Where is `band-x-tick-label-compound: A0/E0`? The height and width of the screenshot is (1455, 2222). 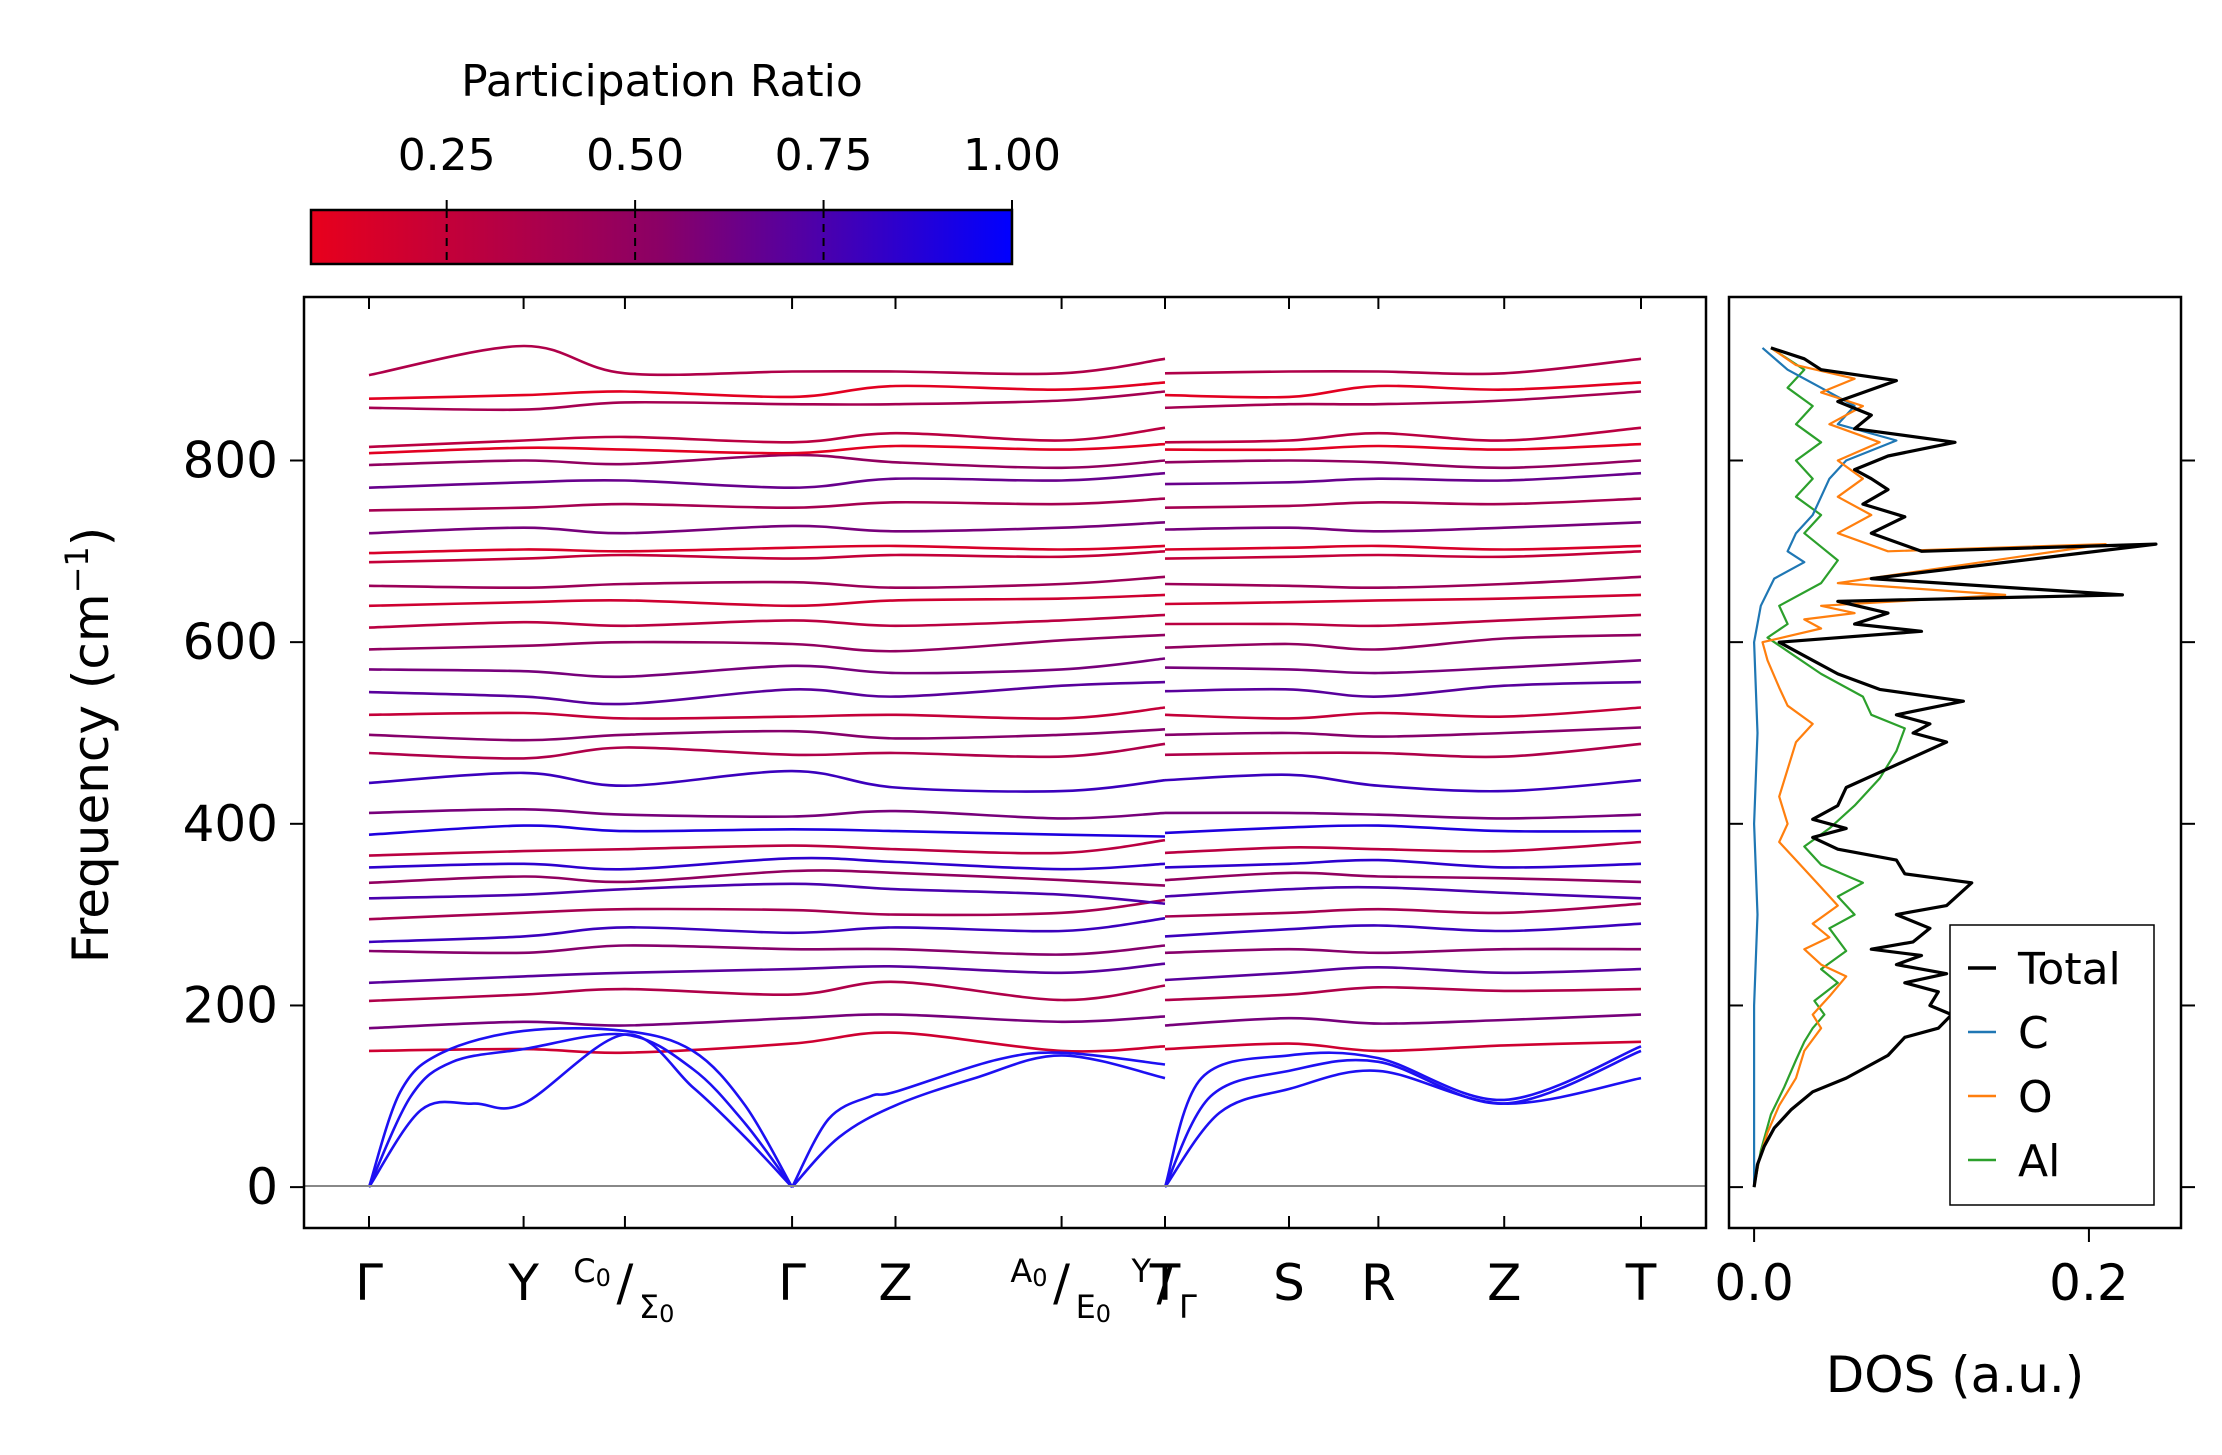
band-x-tick-label-compound: A0/E0 is located at coordinates (1060, 1290).